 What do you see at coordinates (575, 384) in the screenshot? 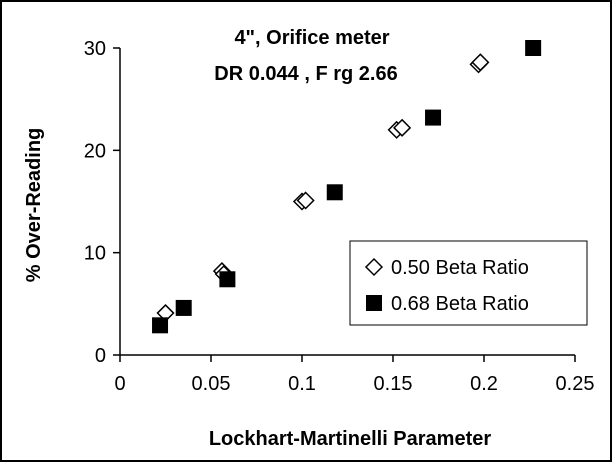
I see `x-tick-label: 0.25` at bounding box center [575, 384].